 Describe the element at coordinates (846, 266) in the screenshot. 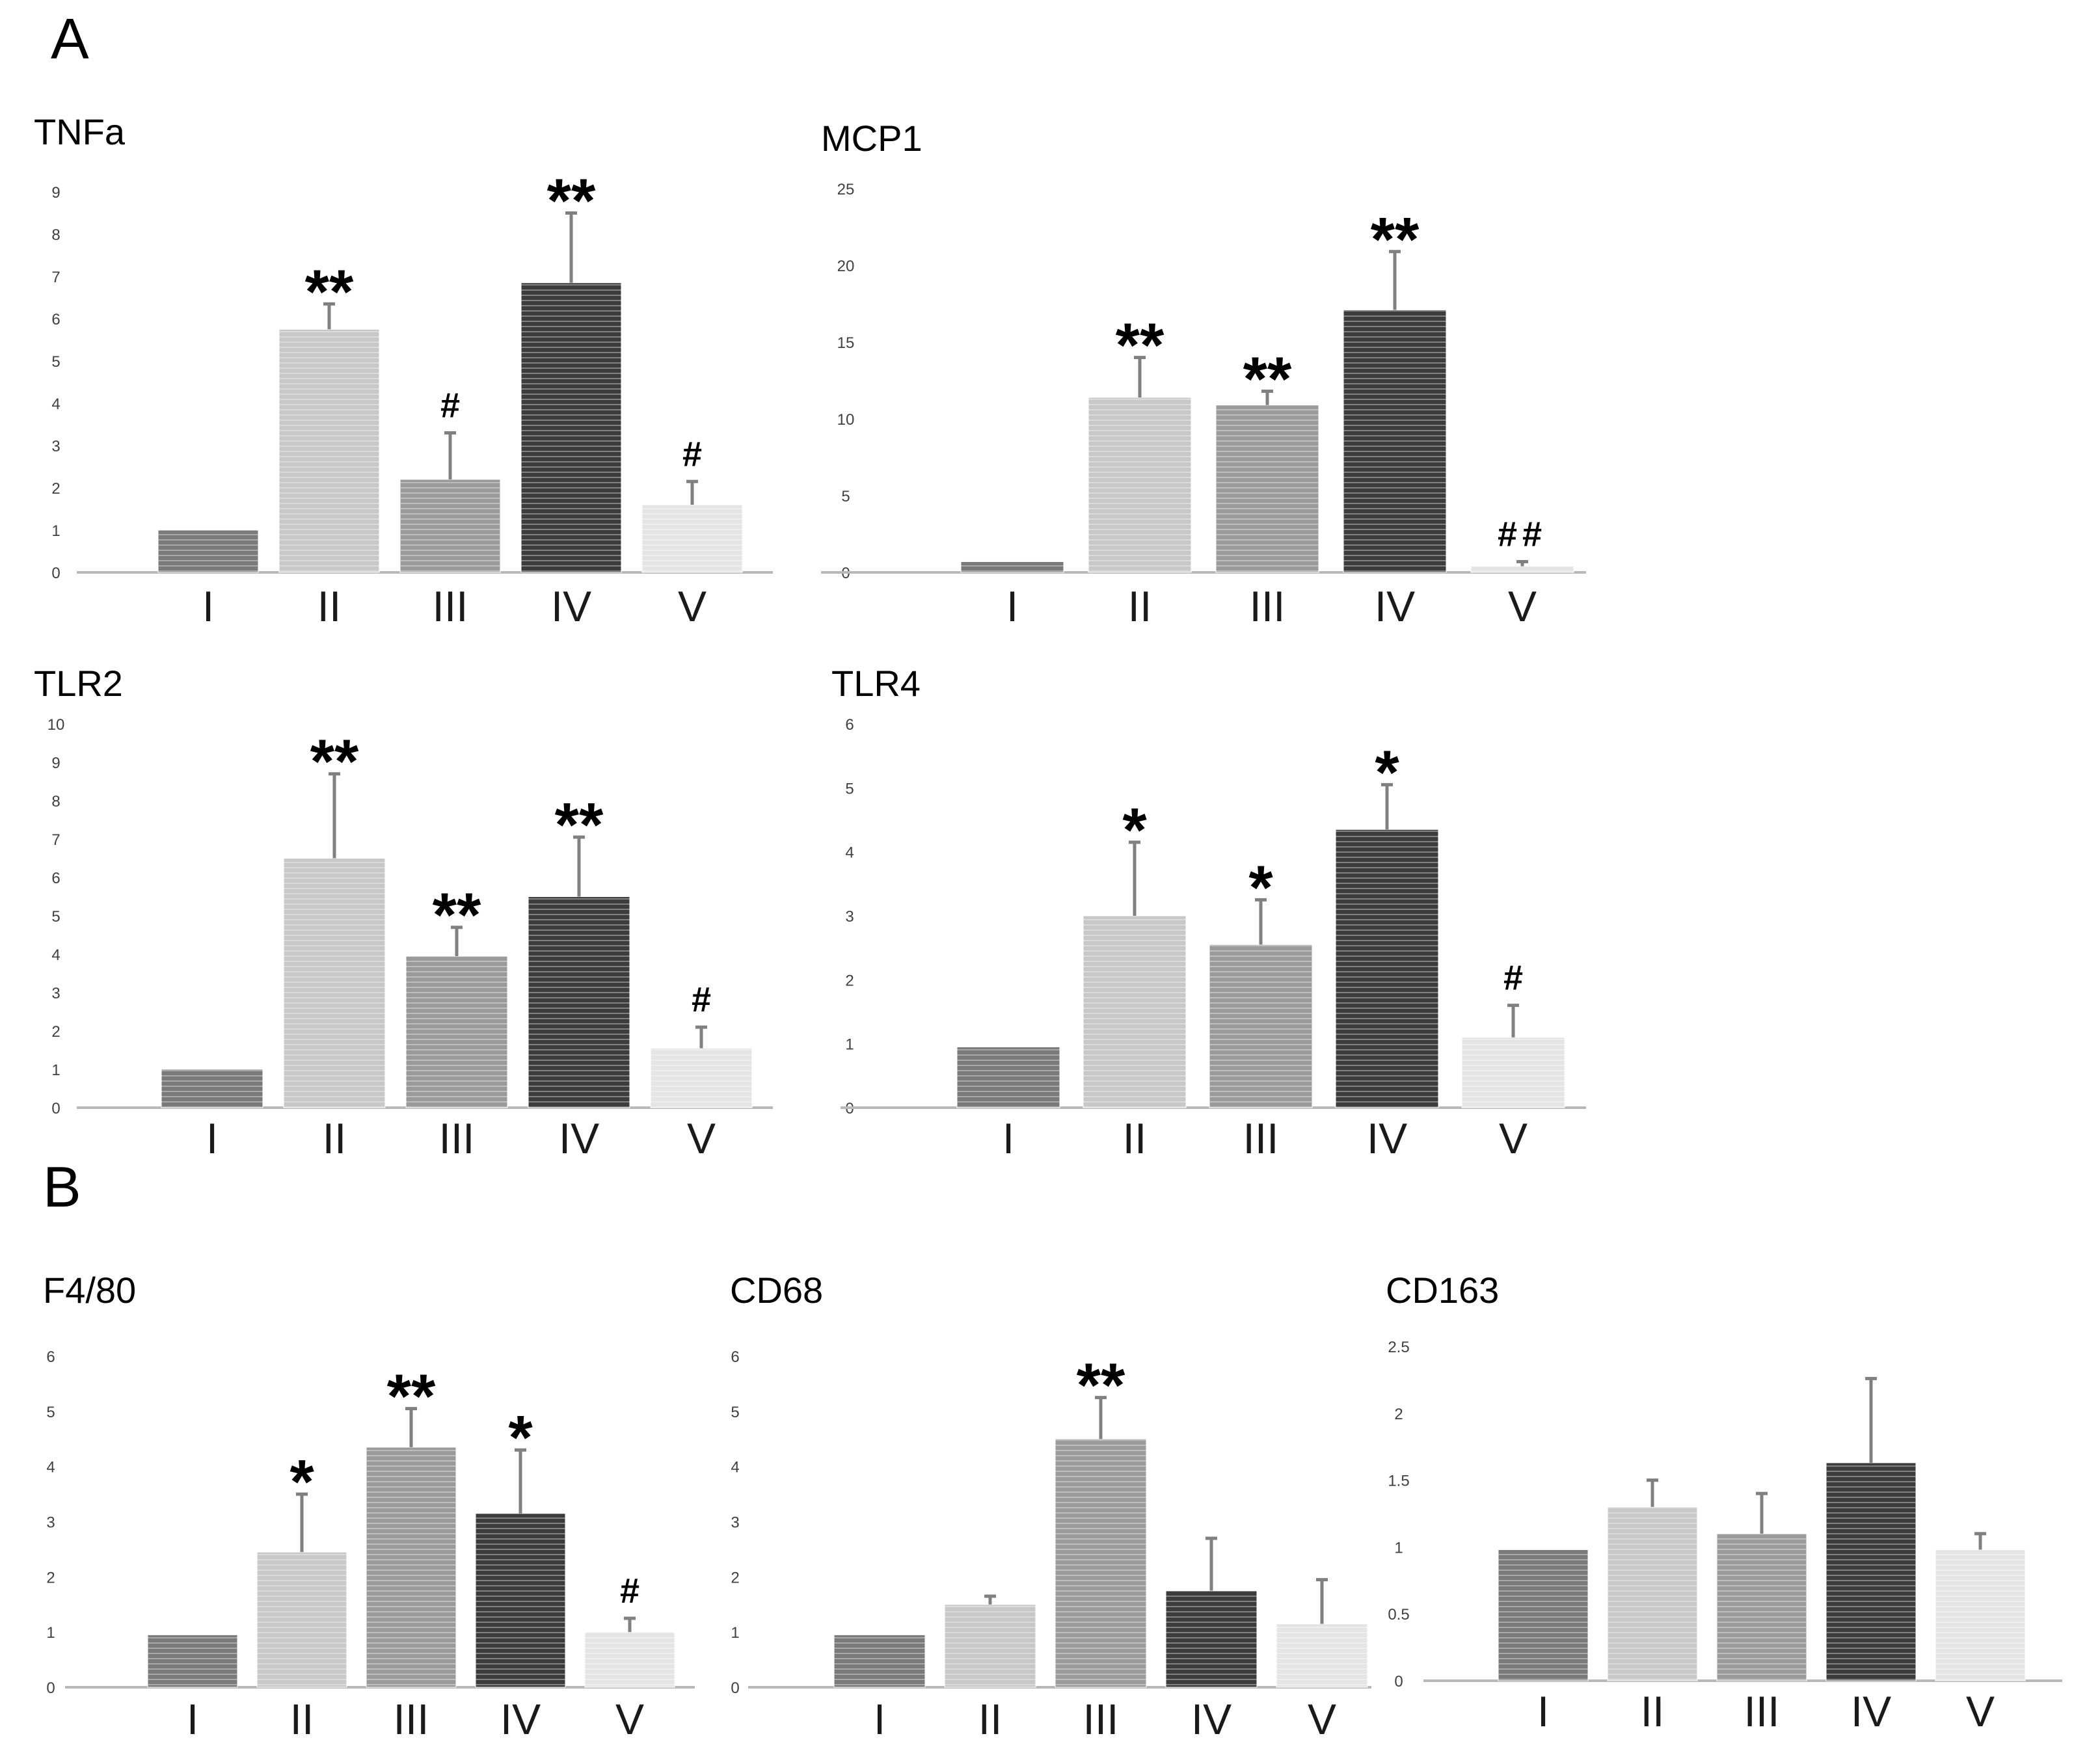

I see `y-tick-label: 20` at that location.